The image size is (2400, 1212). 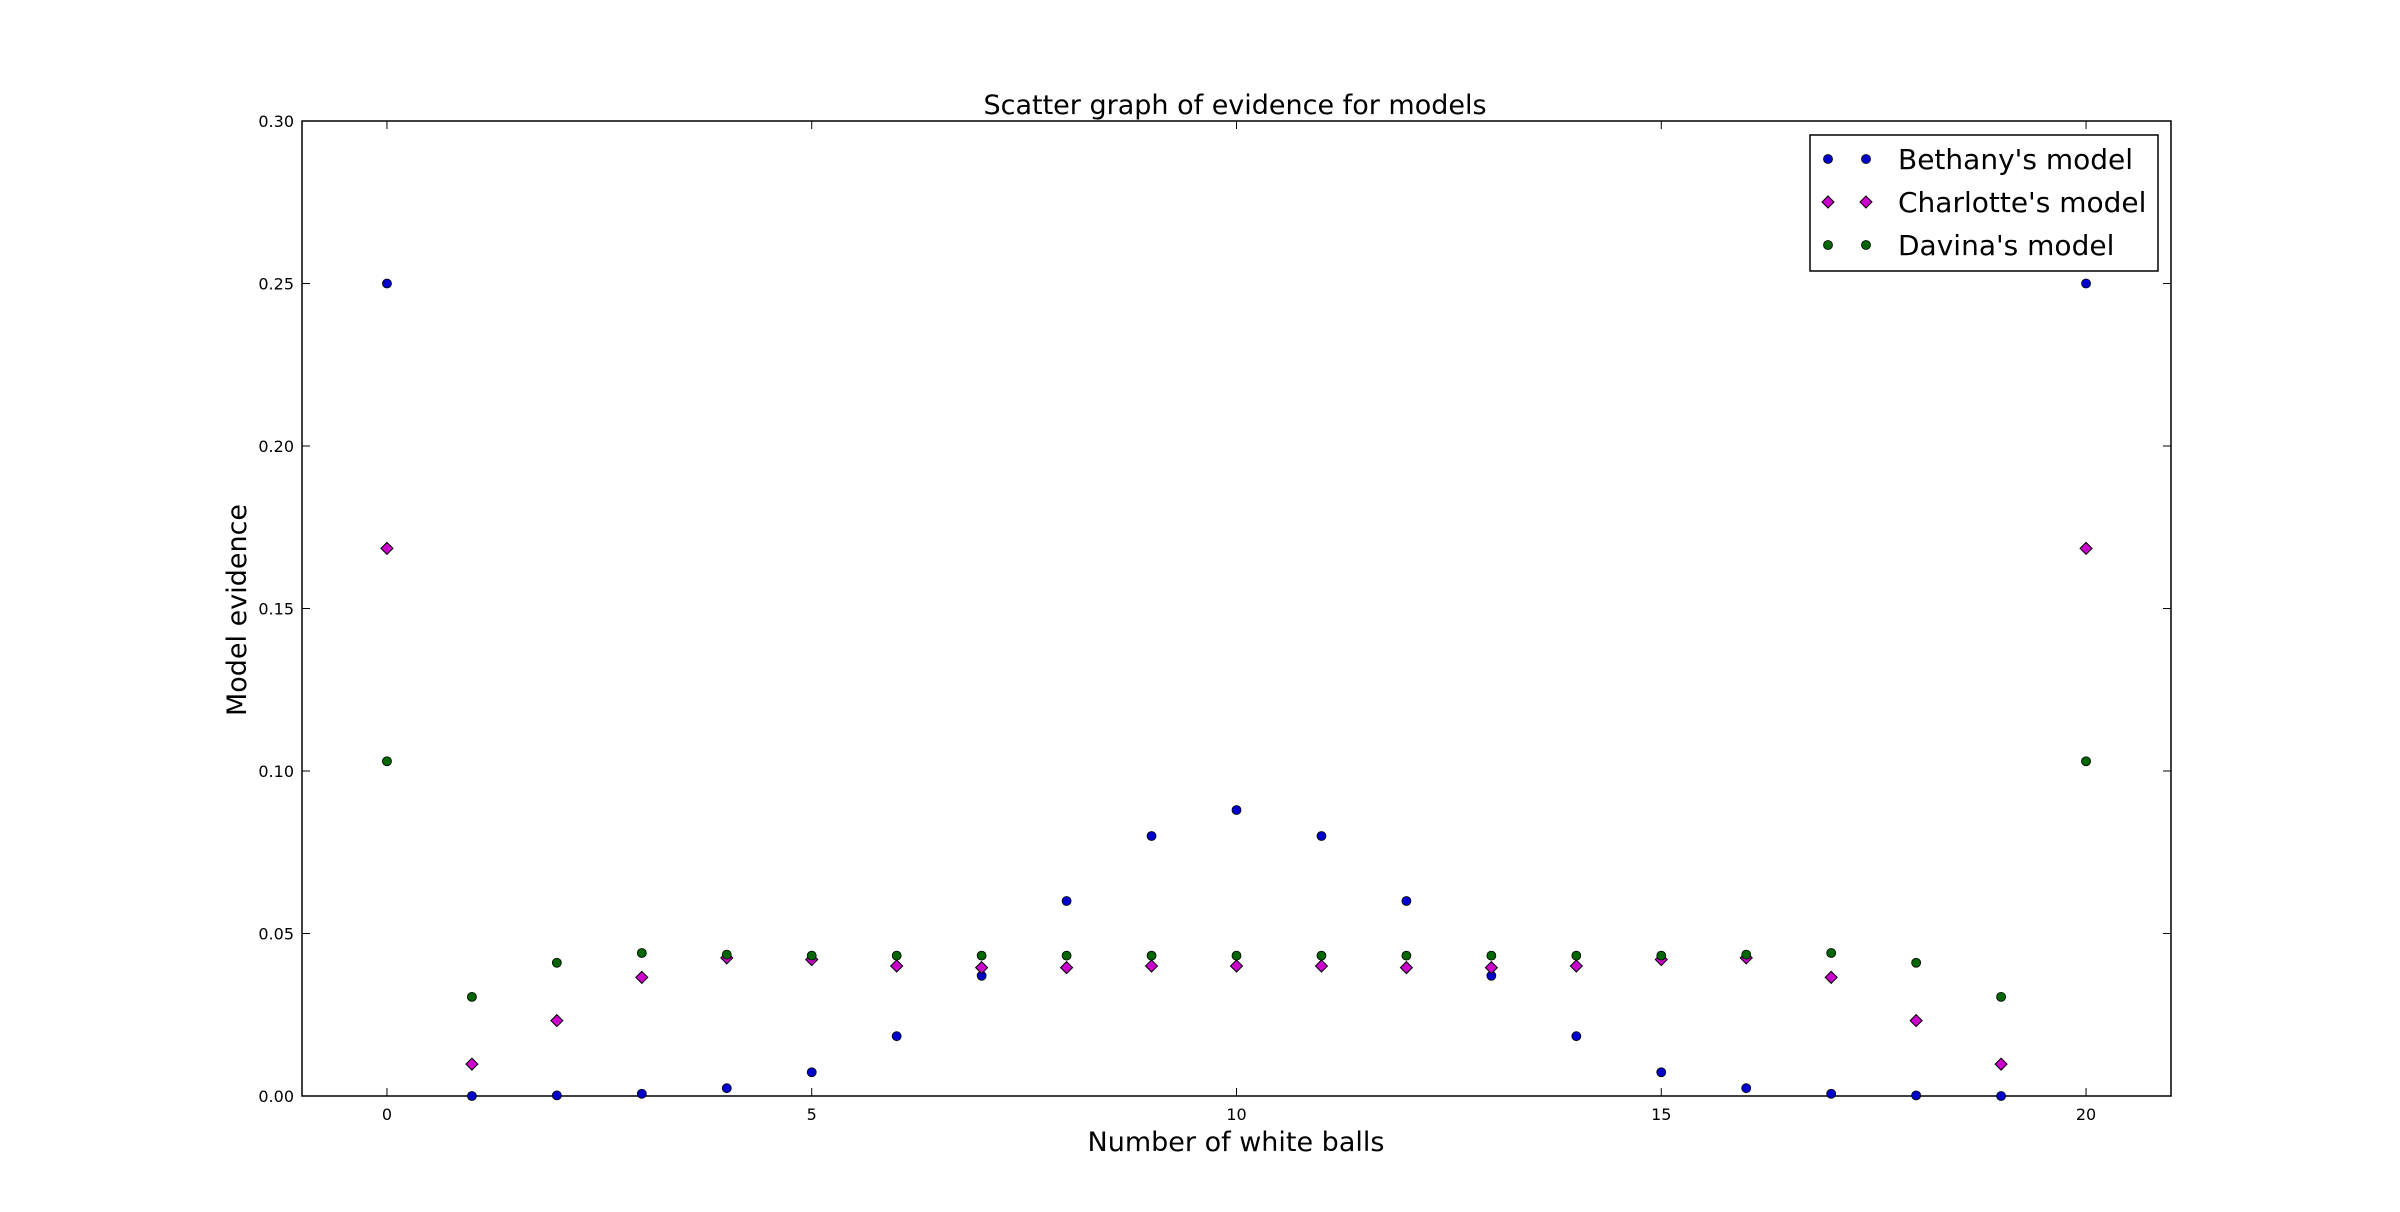 What do you see at coordinates (276, 121) in the screenshot?
I see `y-tick-label: 0.30` at bounding box center [276, 121].